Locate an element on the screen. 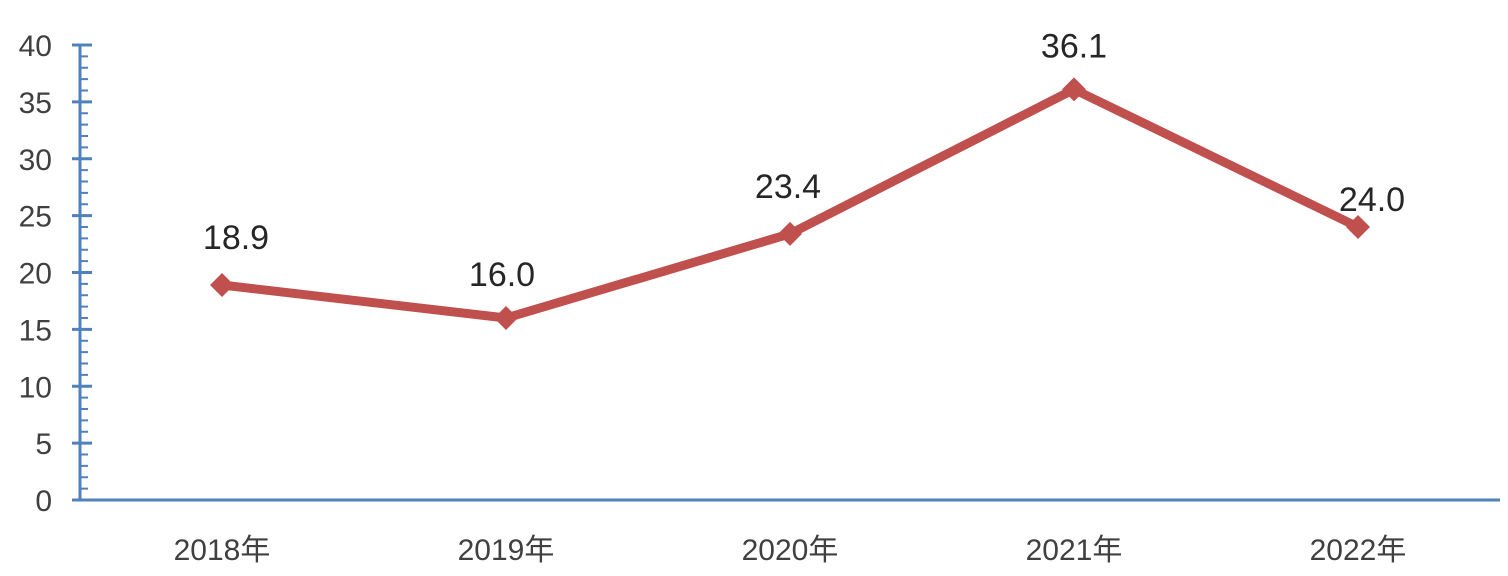 This screenshot has height=576, width=1508. y-tick-label: 40 is located at coordinates (35, 46).